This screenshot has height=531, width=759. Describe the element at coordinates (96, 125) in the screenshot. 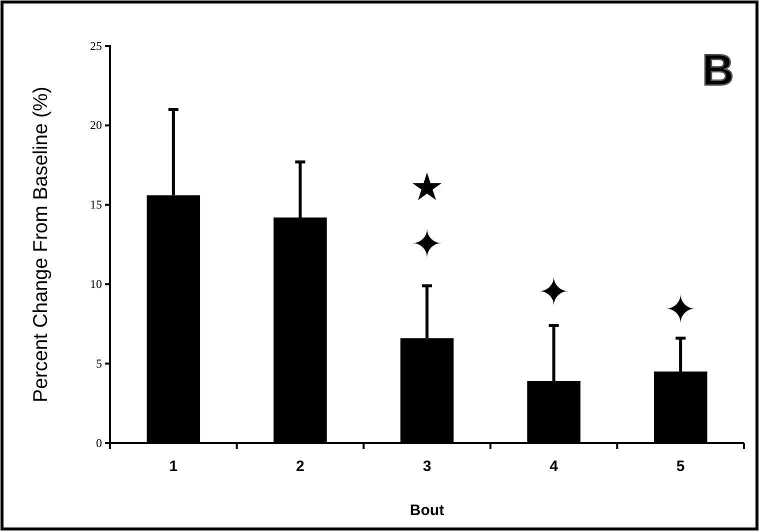

I see `y-tick-label: 20` at that location.